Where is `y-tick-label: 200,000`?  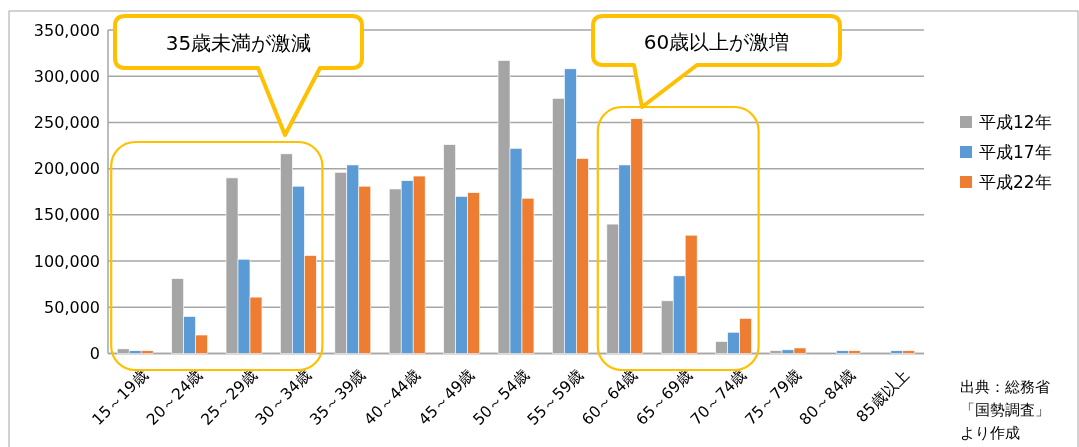
y-tick-label: 200,000 is located at coordinates (66, 169).